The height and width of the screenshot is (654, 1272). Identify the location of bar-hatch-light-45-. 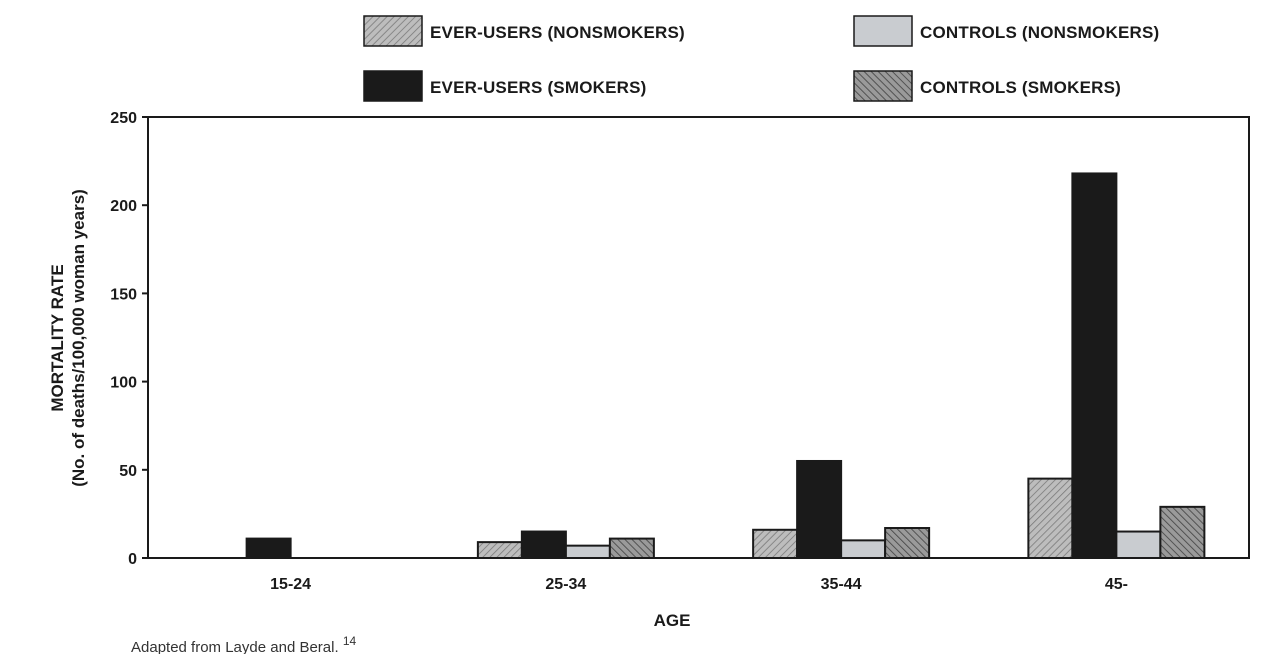
(1050, 518).